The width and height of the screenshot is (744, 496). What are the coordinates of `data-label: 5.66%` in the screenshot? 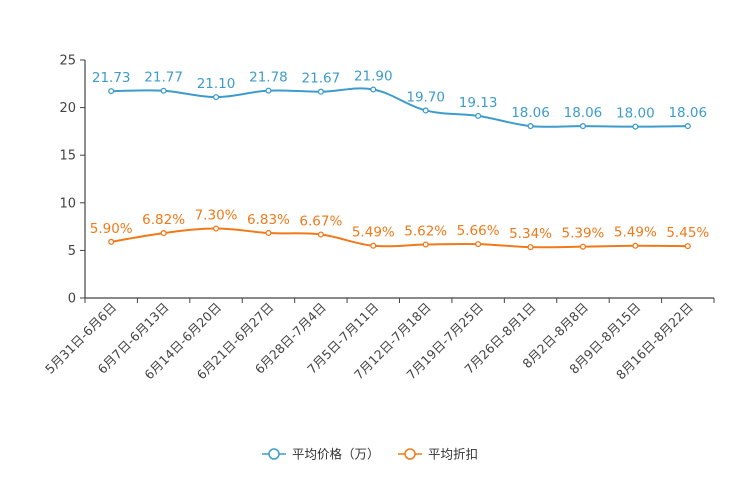 It's located at (478, 231).